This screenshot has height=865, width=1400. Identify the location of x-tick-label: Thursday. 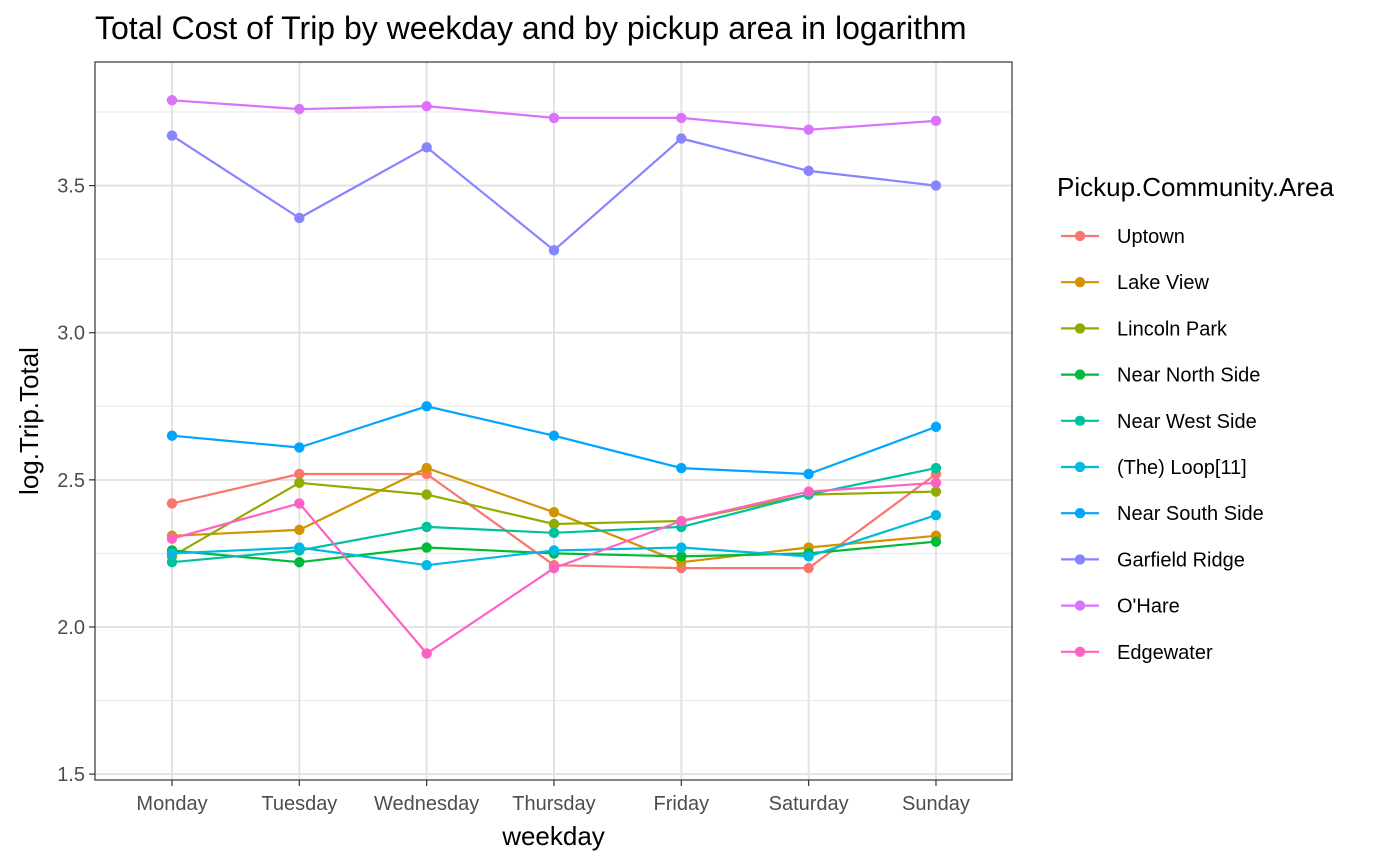
(553, 804).